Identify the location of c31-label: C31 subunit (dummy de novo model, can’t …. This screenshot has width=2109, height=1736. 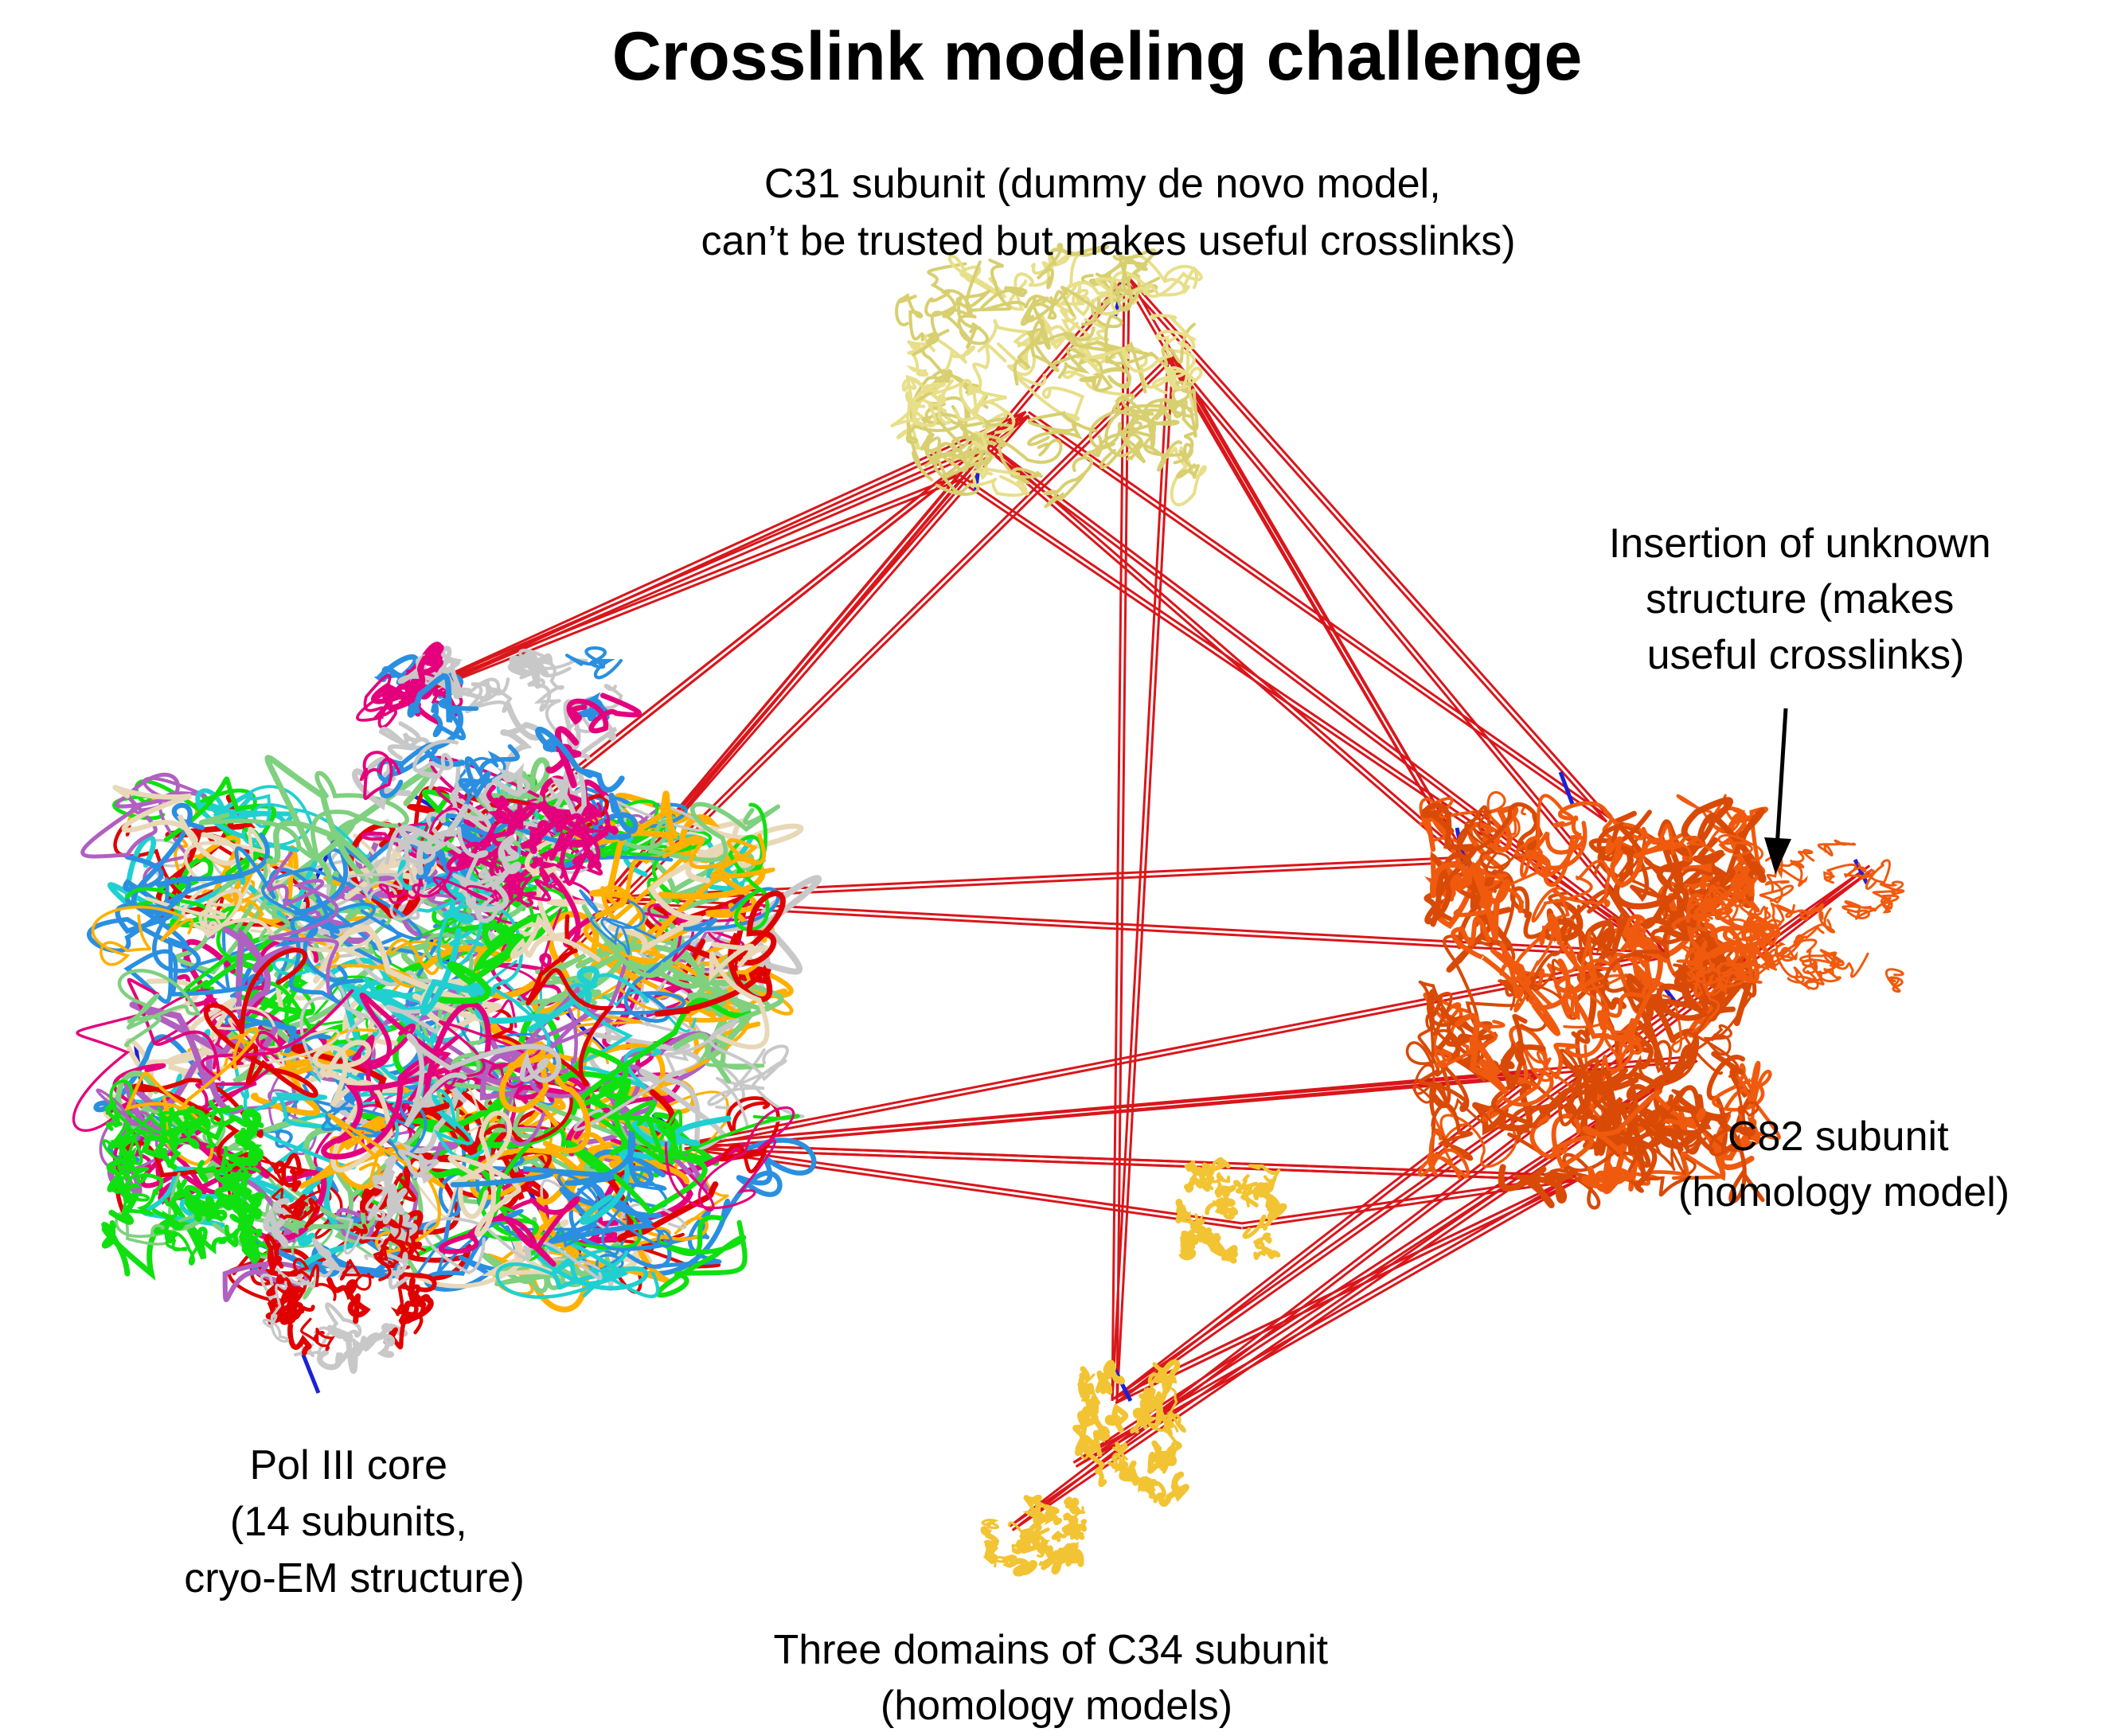
(1108, 212).